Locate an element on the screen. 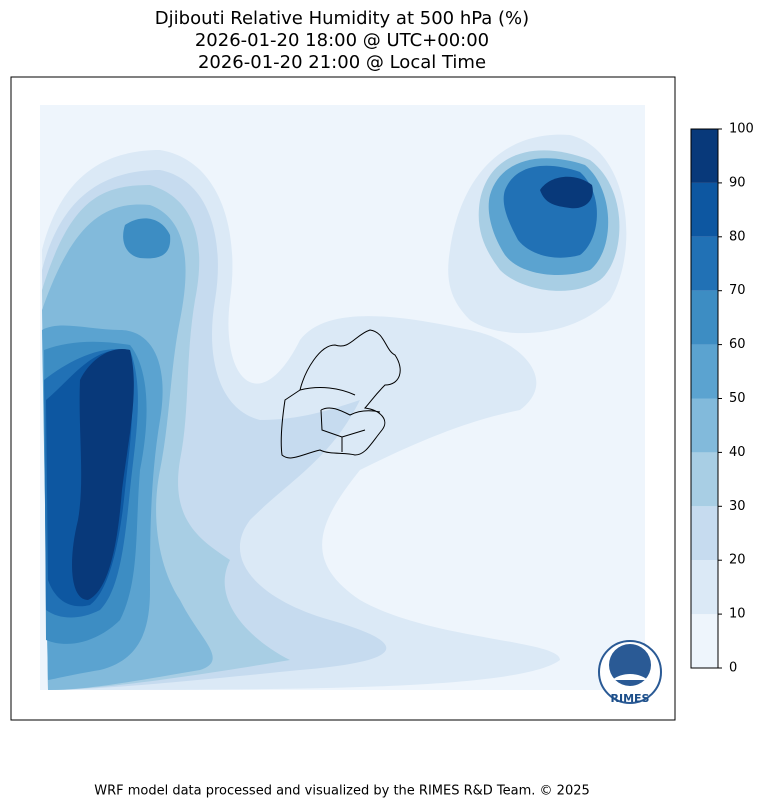  logo-text: RIMES is located at coordinates (630, 698).